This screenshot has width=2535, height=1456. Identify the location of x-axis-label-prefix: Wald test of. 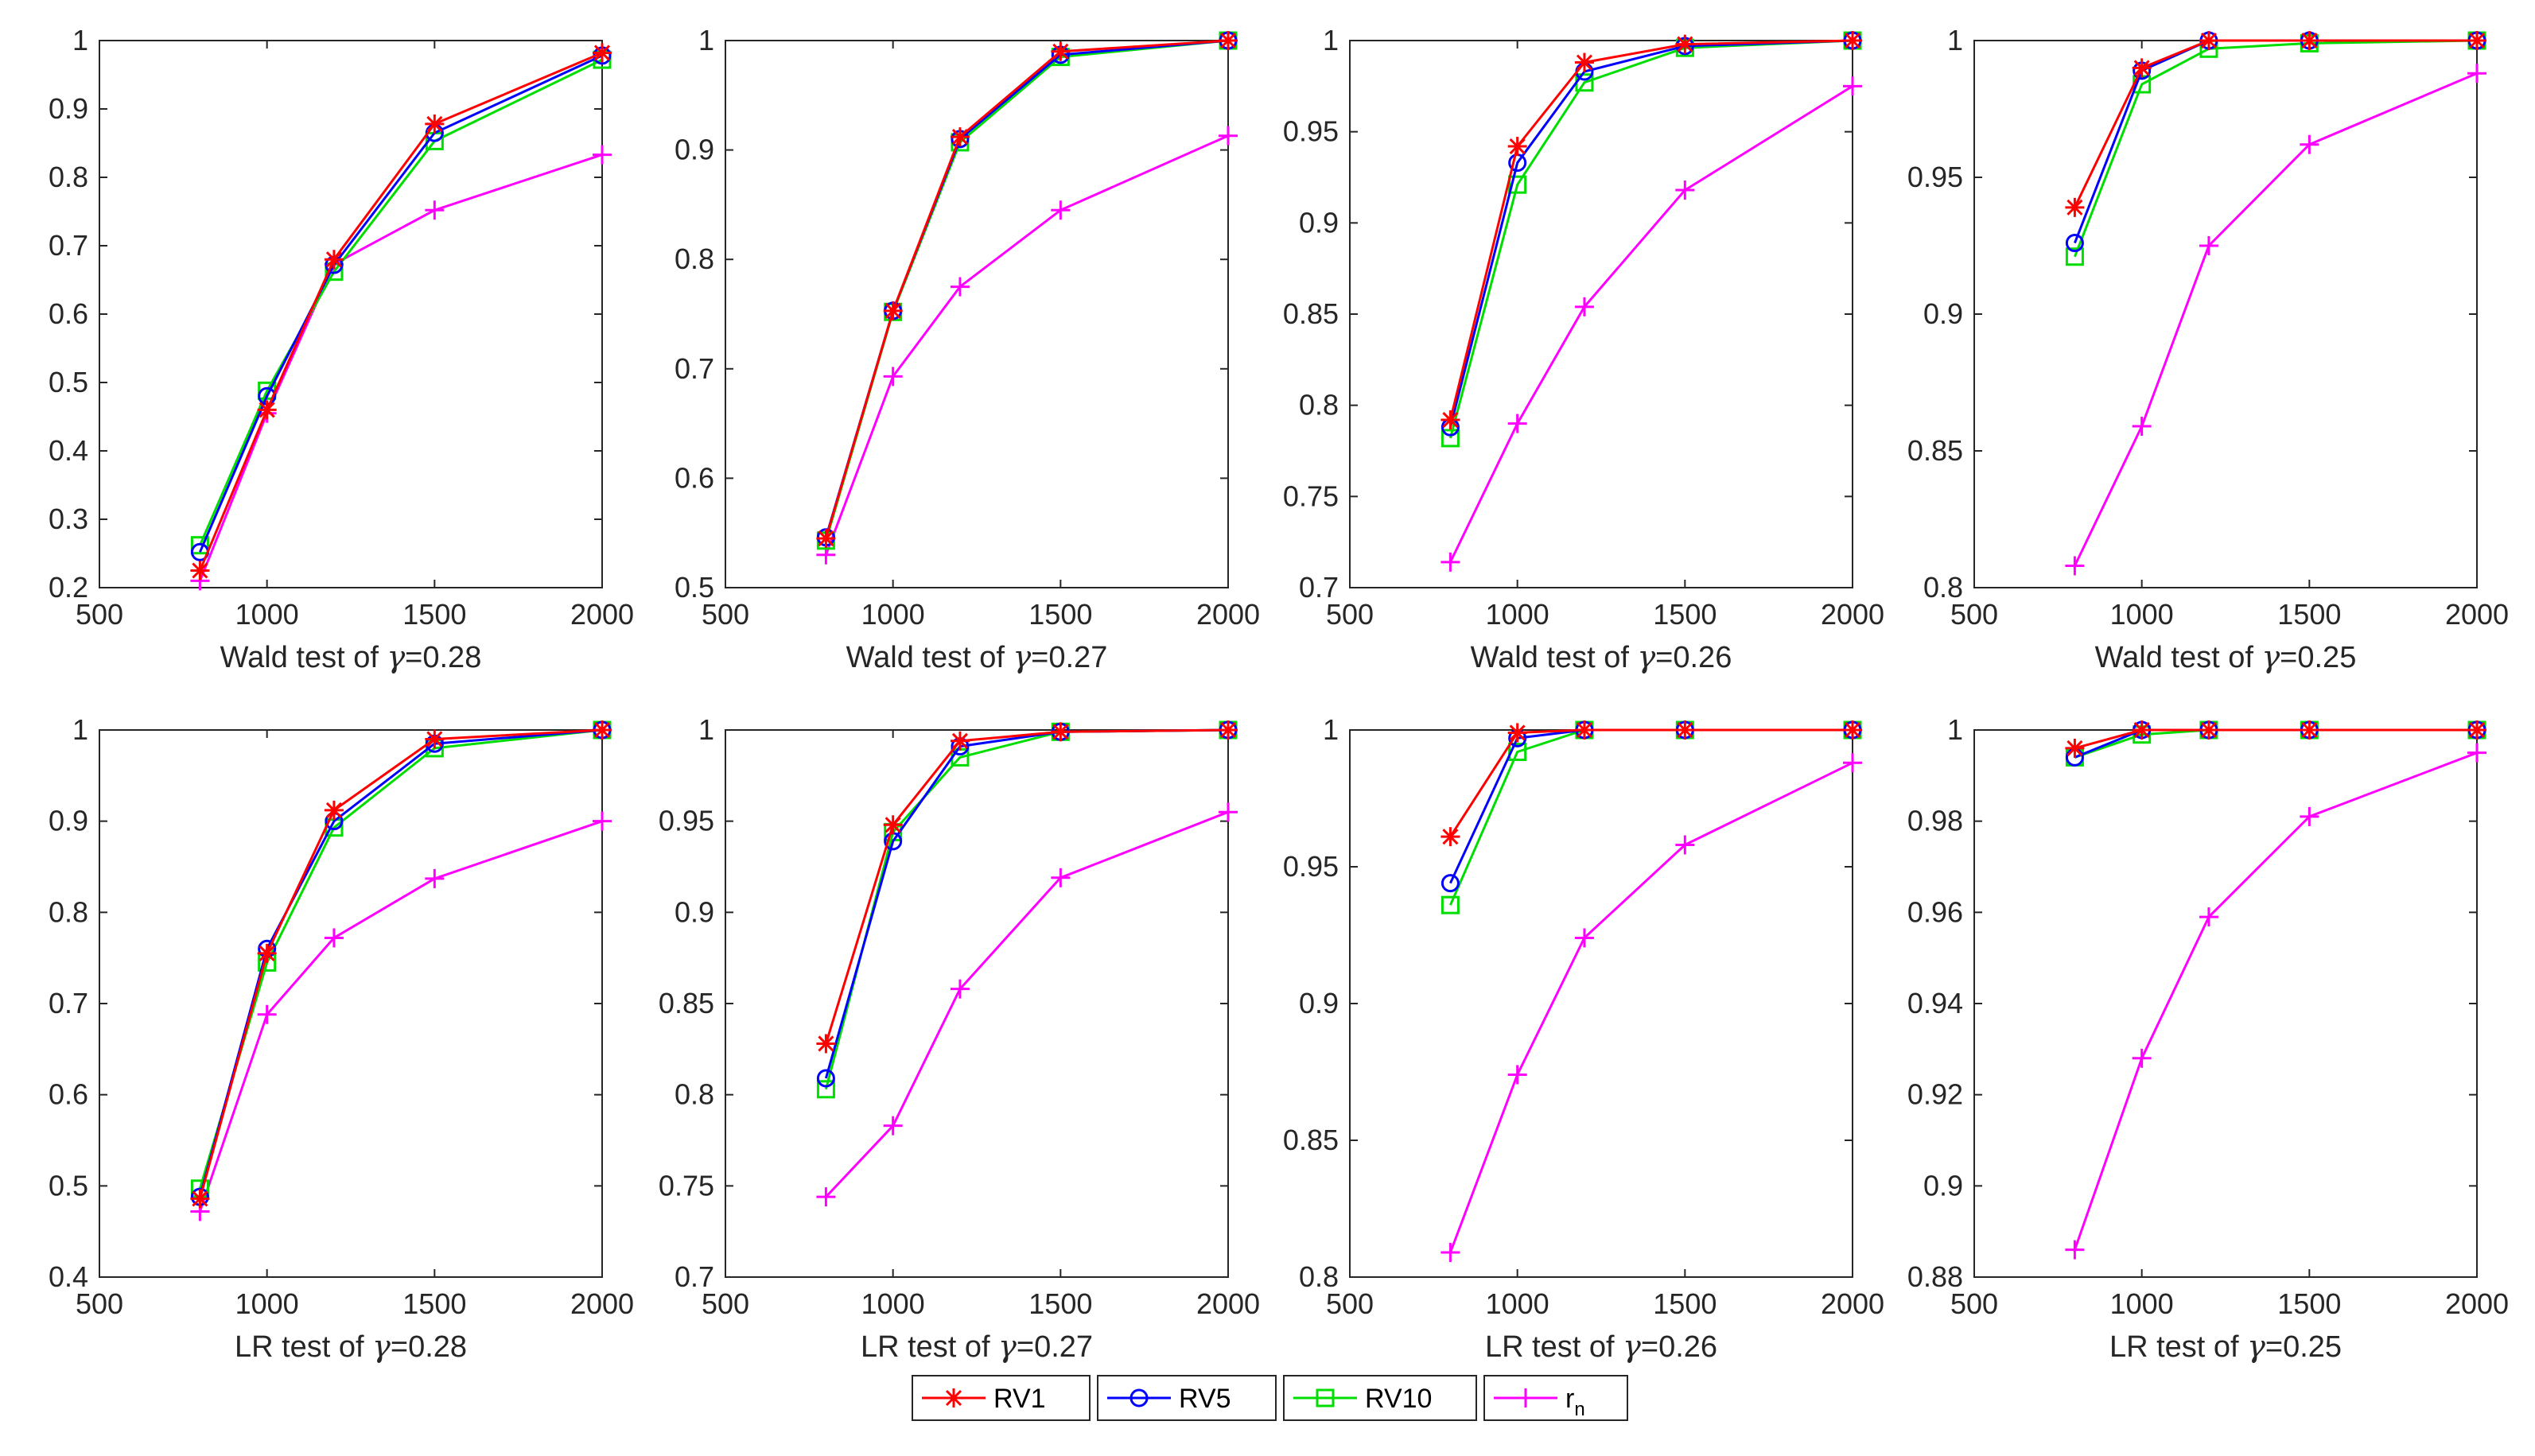
(1554, 657).